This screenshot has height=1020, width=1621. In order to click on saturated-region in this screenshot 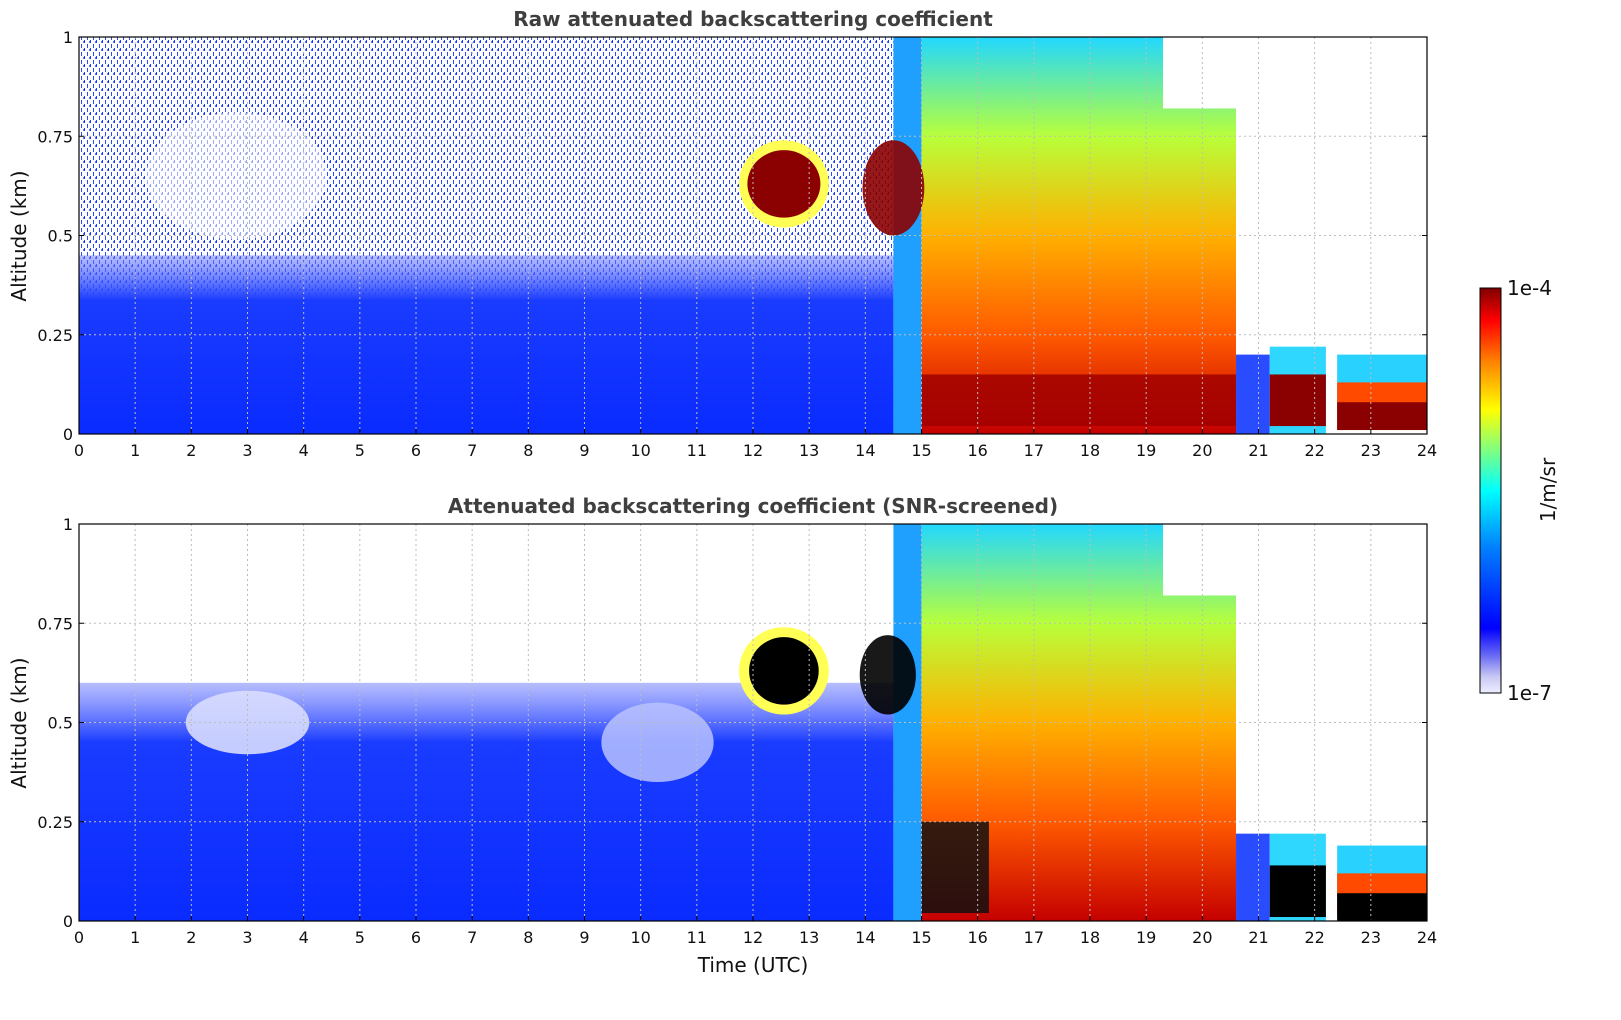, I will do `click(955, 867)`.